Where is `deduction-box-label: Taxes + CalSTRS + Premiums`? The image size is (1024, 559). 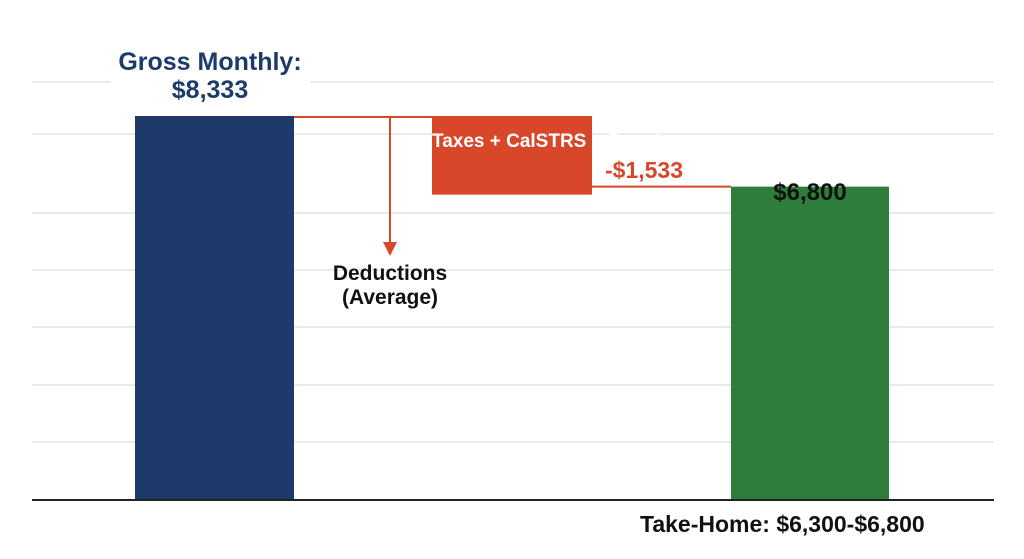
deduction-box-label: Taxes + CalSTRS + Premiums is located at coordinates (566, 141).